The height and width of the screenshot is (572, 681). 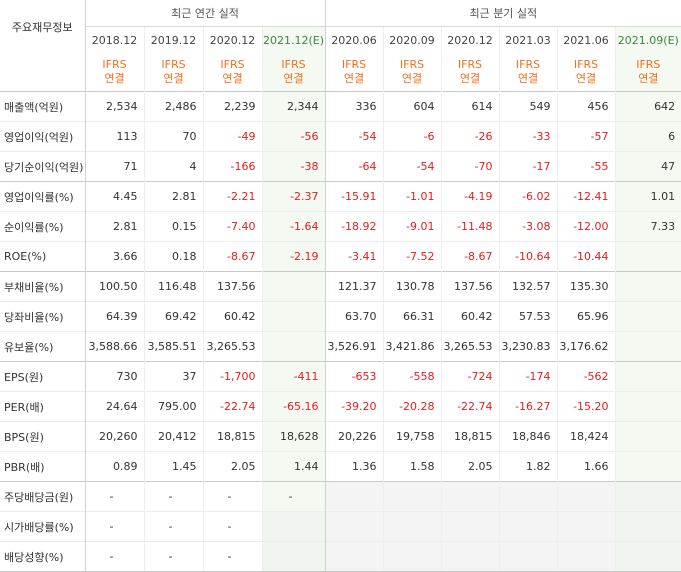 What do you see at coordinates (42, 256) in the screenshot?
I see `row-label: ROE(%)` at bounding box center [42, 256].